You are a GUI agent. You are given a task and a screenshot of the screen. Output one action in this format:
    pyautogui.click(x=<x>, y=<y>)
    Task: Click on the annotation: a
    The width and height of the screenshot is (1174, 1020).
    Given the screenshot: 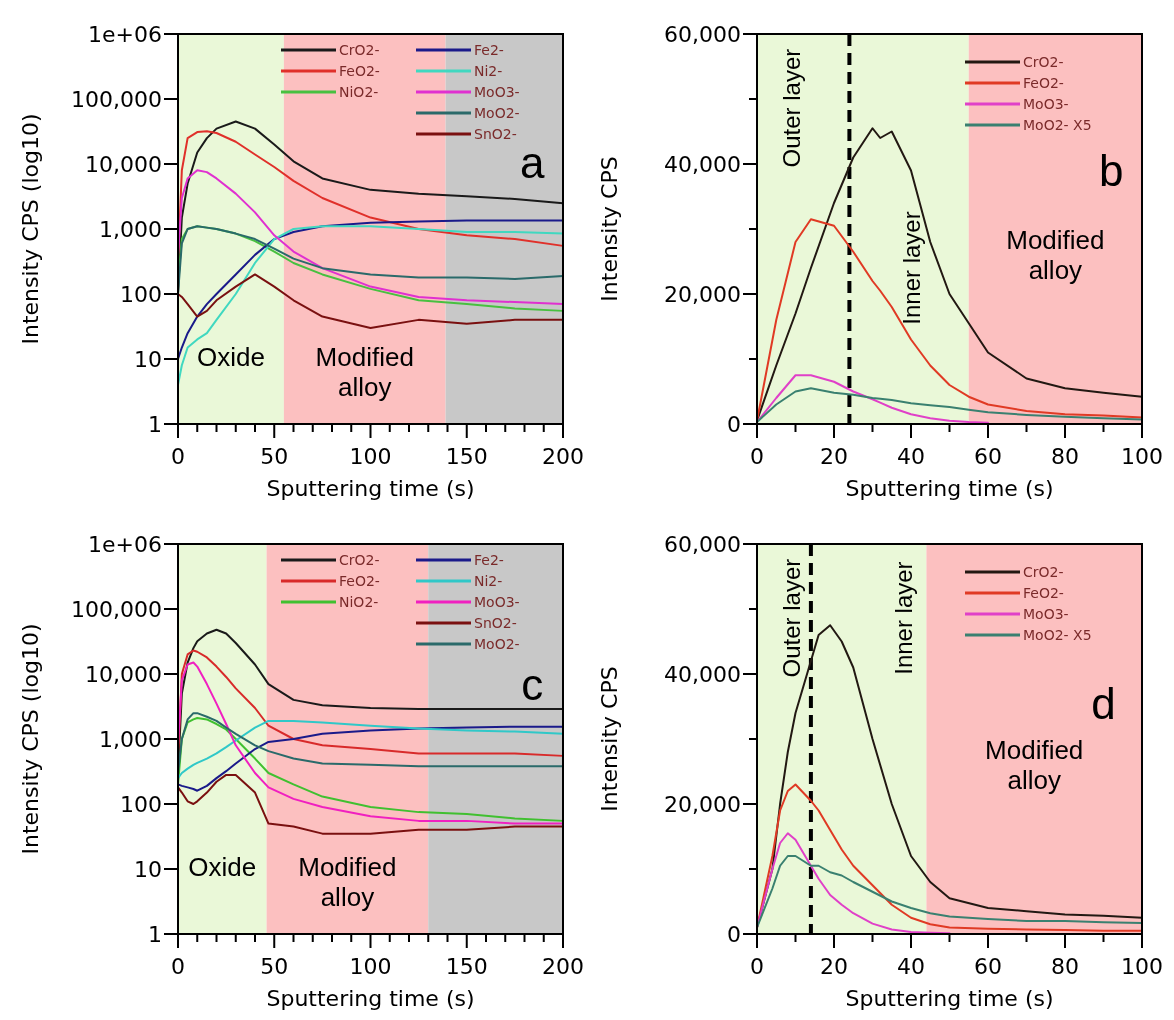 What is the action you would take?
    pyautogui.click(x=532, y=163)
    